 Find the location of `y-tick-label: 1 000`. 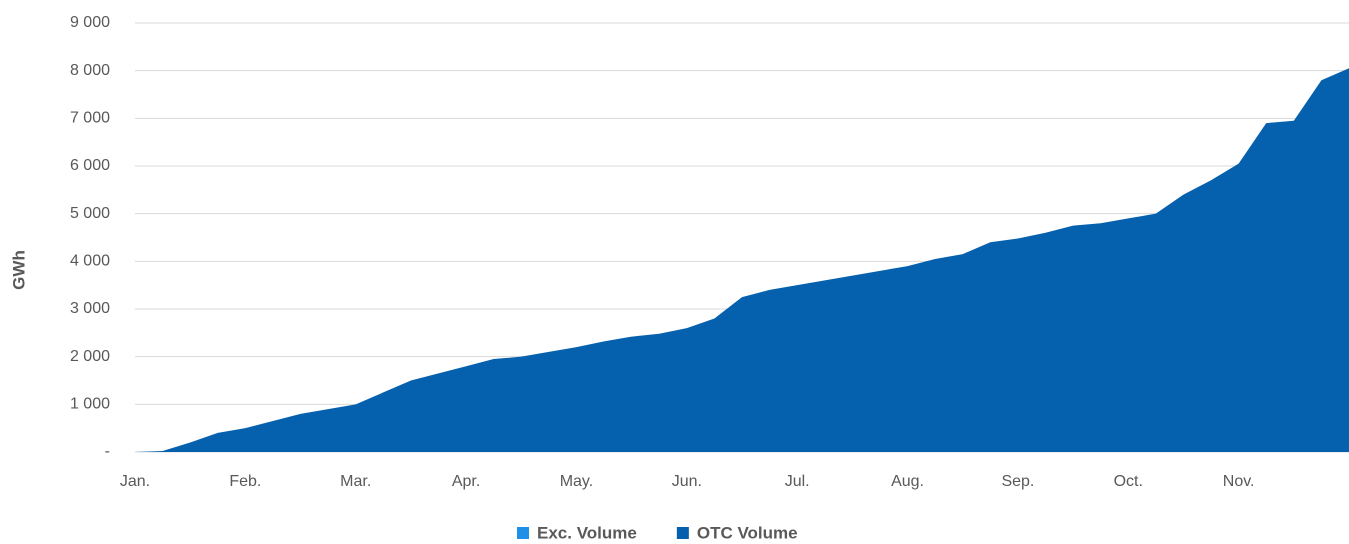

y-tick-label: 1 000 is located at coordinates (90, 404).